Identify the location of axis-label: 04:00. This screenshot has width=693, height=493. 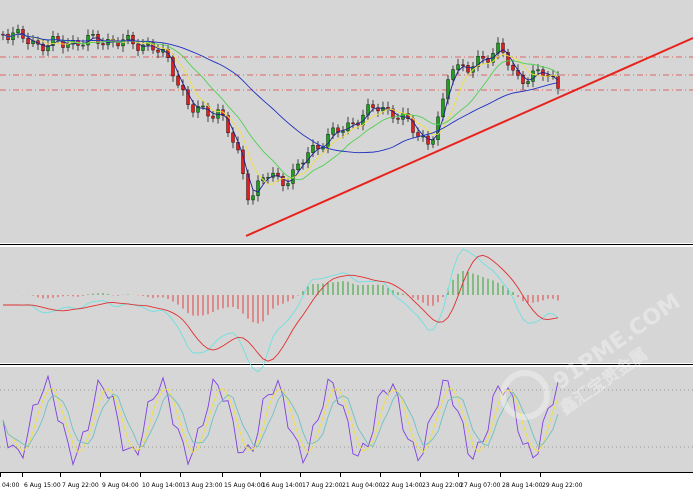
(10, 485).